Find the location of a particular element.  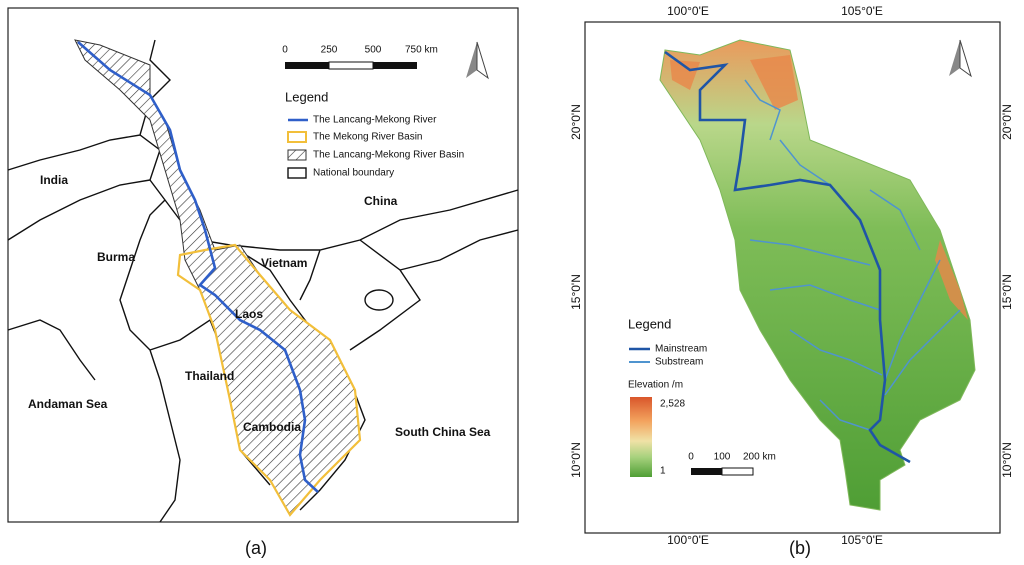

place-label: South China Sea is located at coordinates (443, 432).